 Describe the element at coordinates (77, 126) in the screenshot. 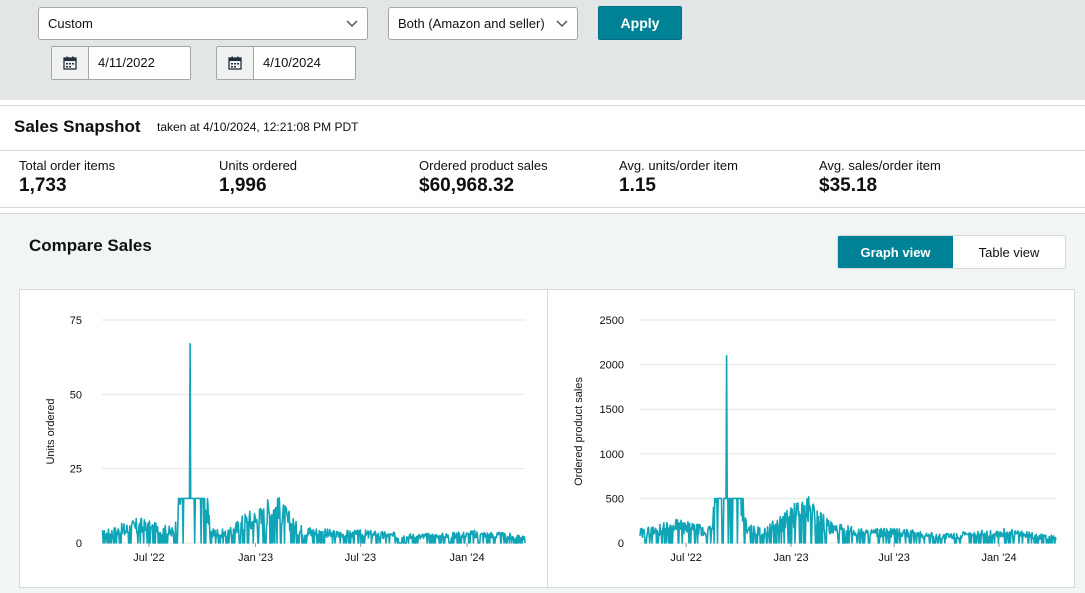

I see `snapshot-title: Sales Snapshot` at that location.